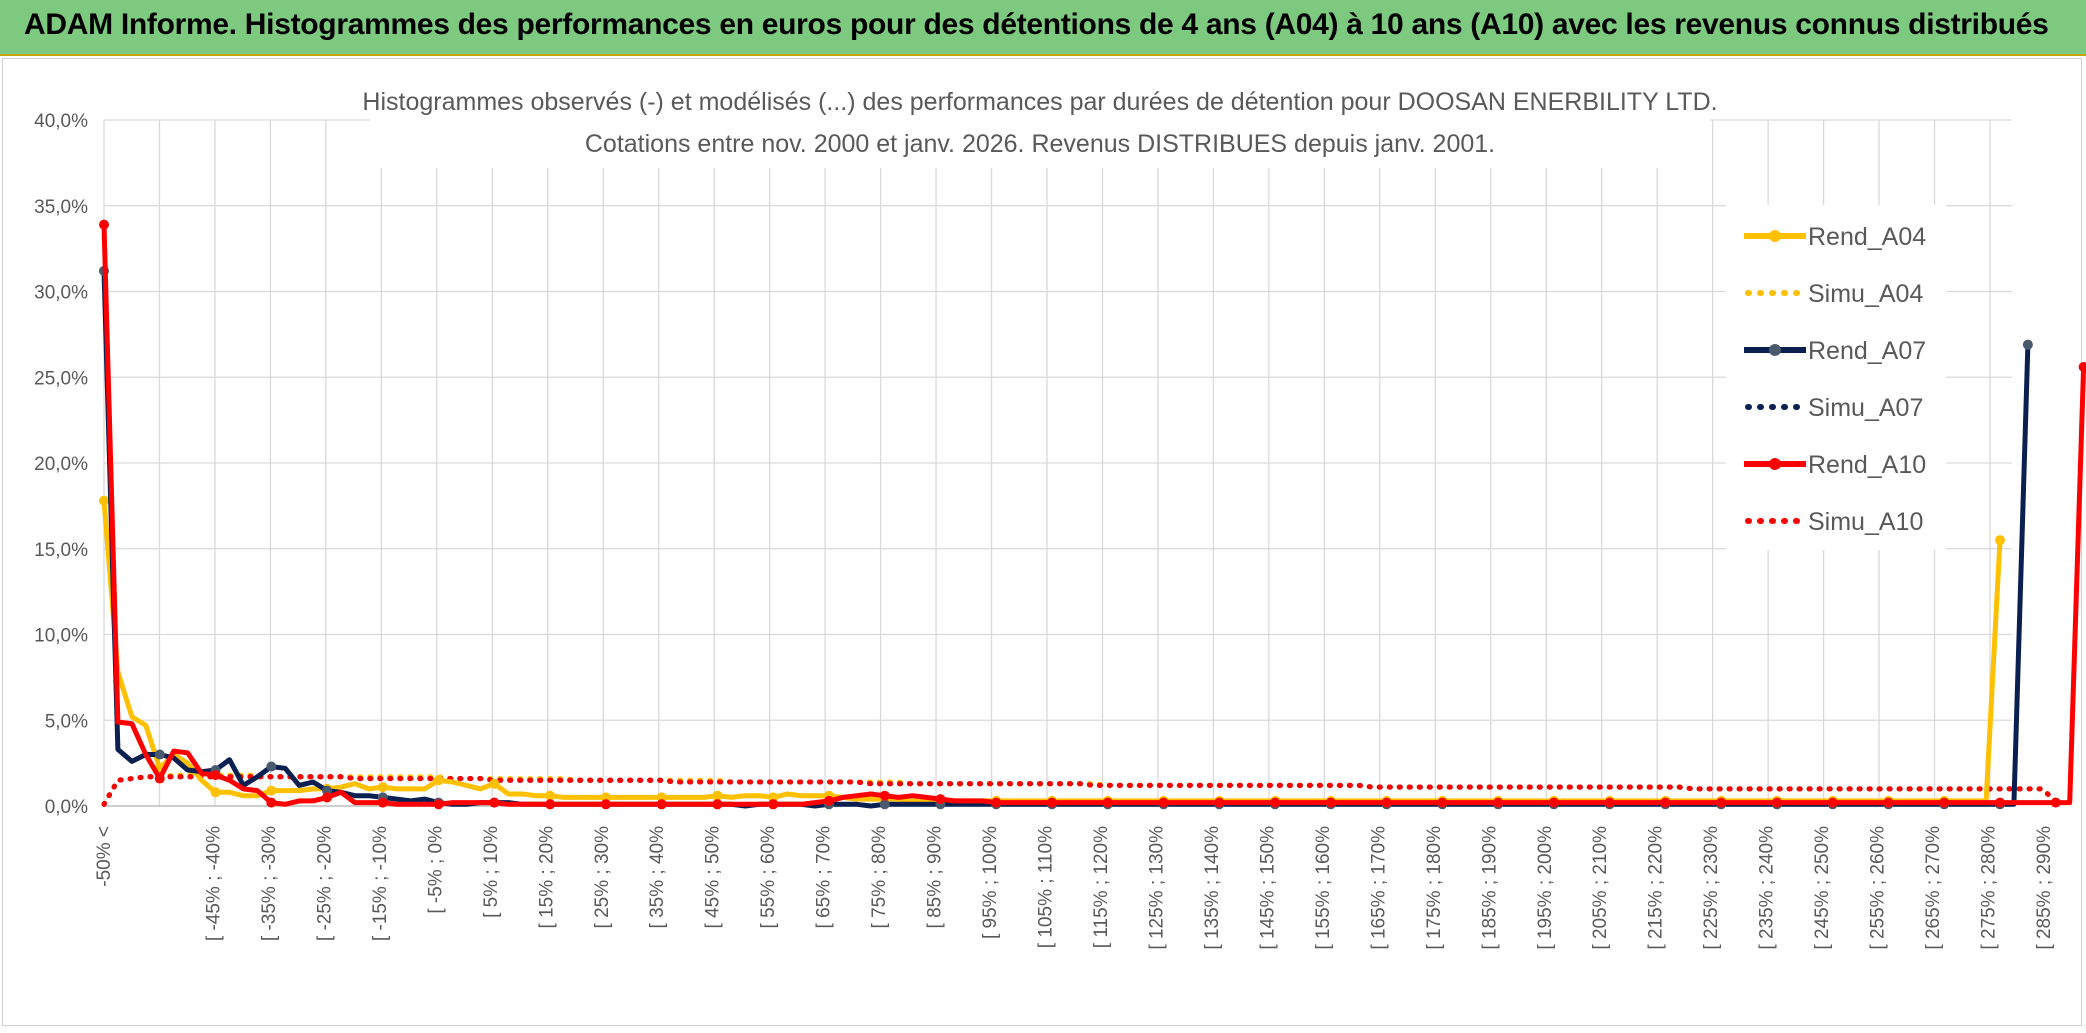 This screenshot has height=1033, width=2086. I want to click on series-line-Simu_A10, so click(1080, 790).